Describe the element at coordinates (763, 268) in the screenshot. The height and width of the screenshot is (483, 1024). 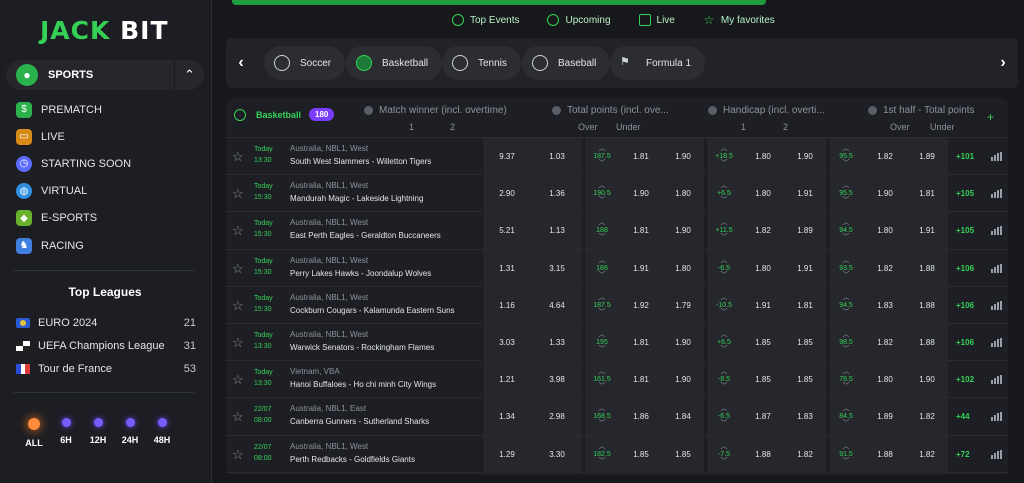
I see `odd-handicap-1: 1.80` at that location.